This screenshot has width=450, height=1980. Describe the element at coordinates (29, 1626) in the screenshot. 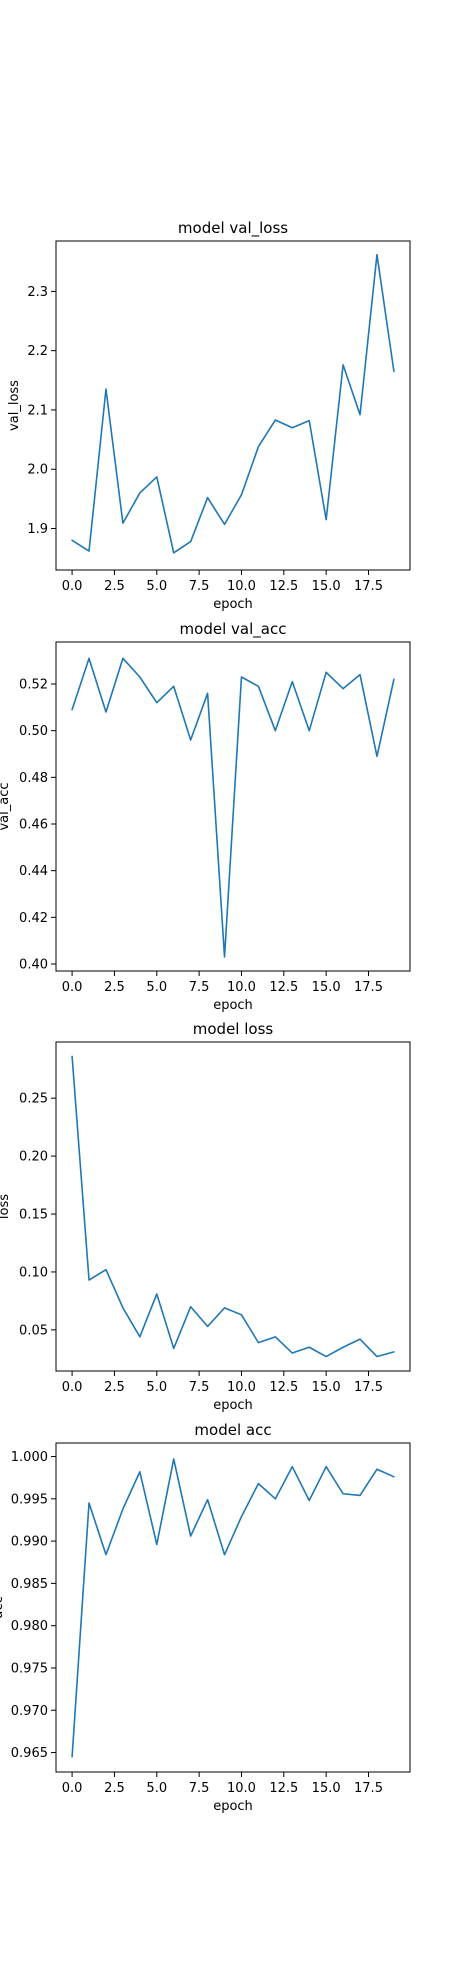

I see `y-tick-label: 0.980` at that location.